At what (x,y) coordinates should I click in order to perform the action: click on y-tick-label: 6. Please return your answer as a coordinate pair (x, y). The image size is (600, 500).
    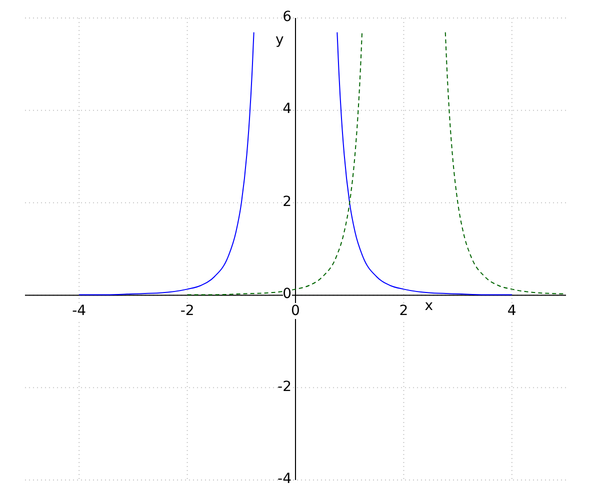
    Looking at the image, I should click on (287, 17).